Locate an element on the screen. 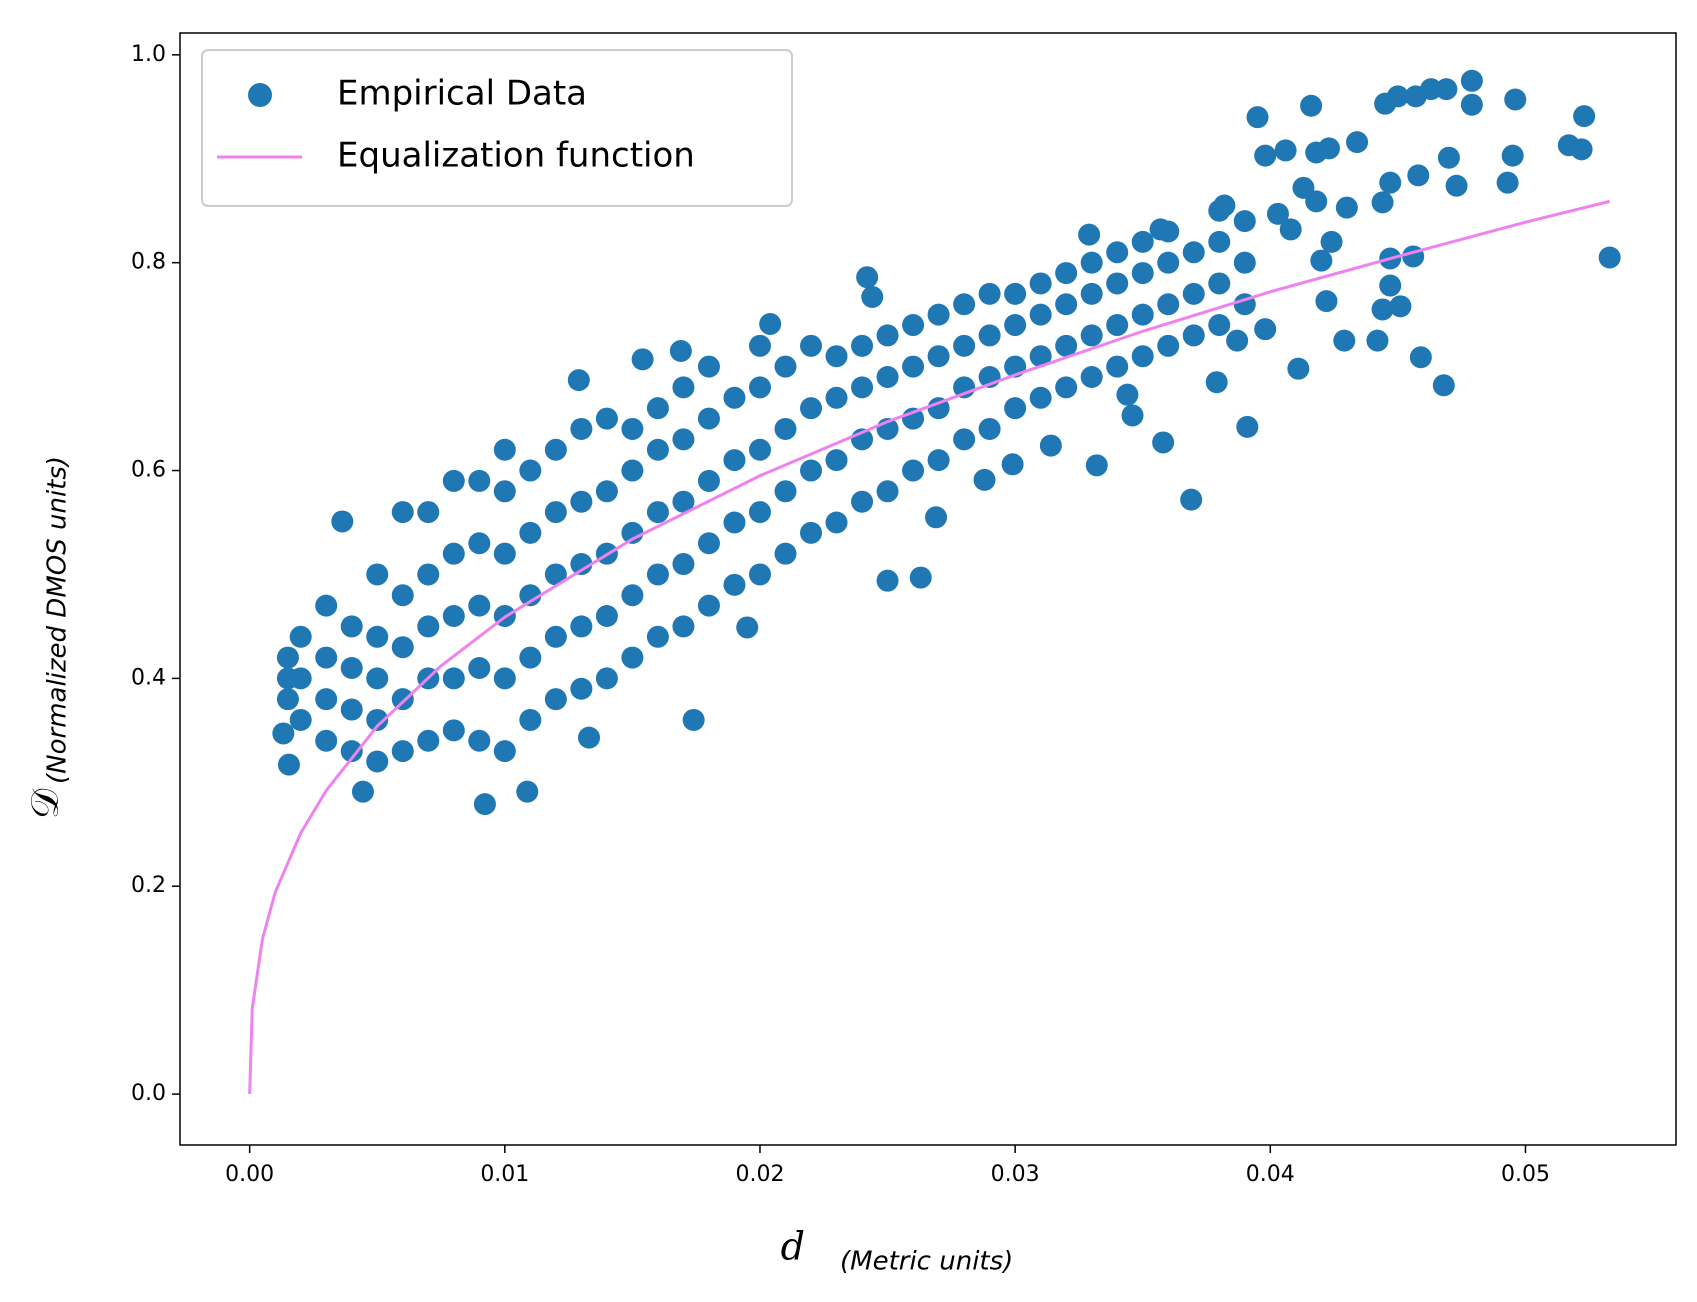 Image resolution: width=1697 pixels, height=1302 pixels. y-tick-label: 0.6 is located at coordinates (148, 470).